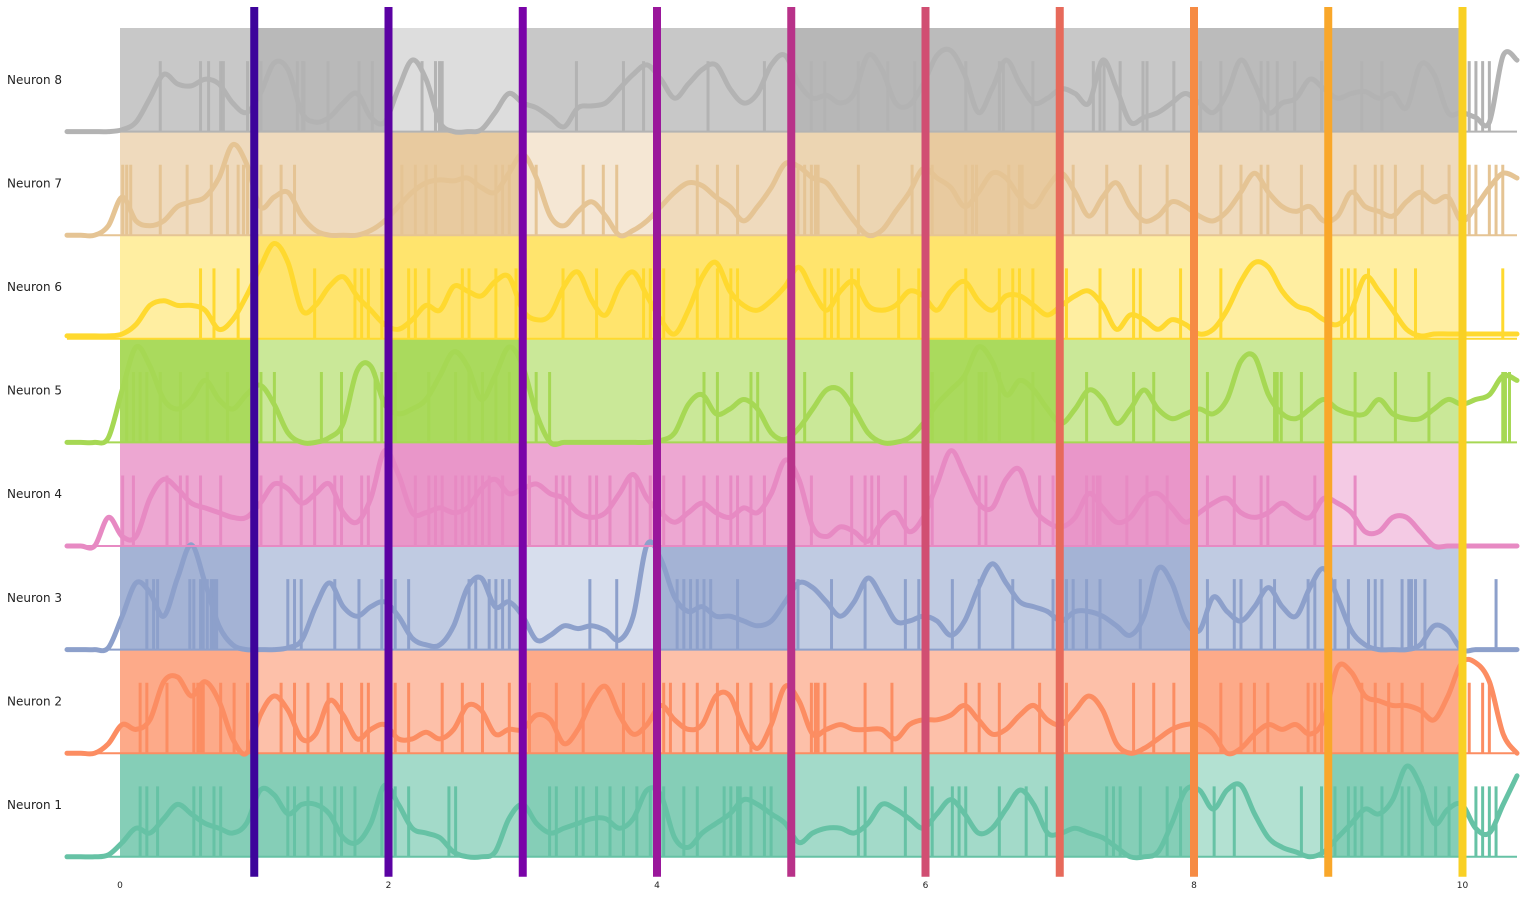 This screenshot has width=1524, height=897. Describe the element at coordinates (34, 80) in the screenshot. I see `neuron-8-label: Neuron 8` at that location.